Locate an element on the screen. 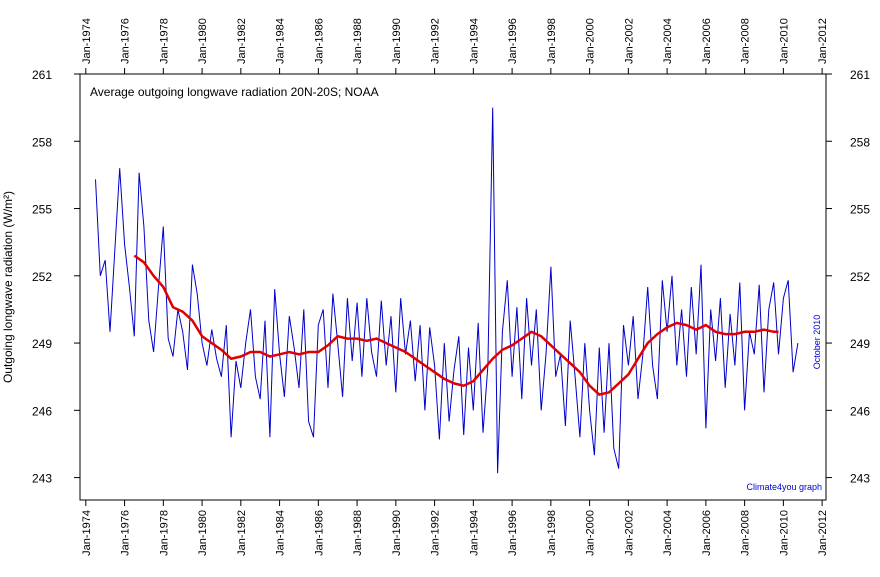 The width and height of the screenshot is (880, 577). x-top-tick-label: Jan-1992 is located at coordinates (436, 41).